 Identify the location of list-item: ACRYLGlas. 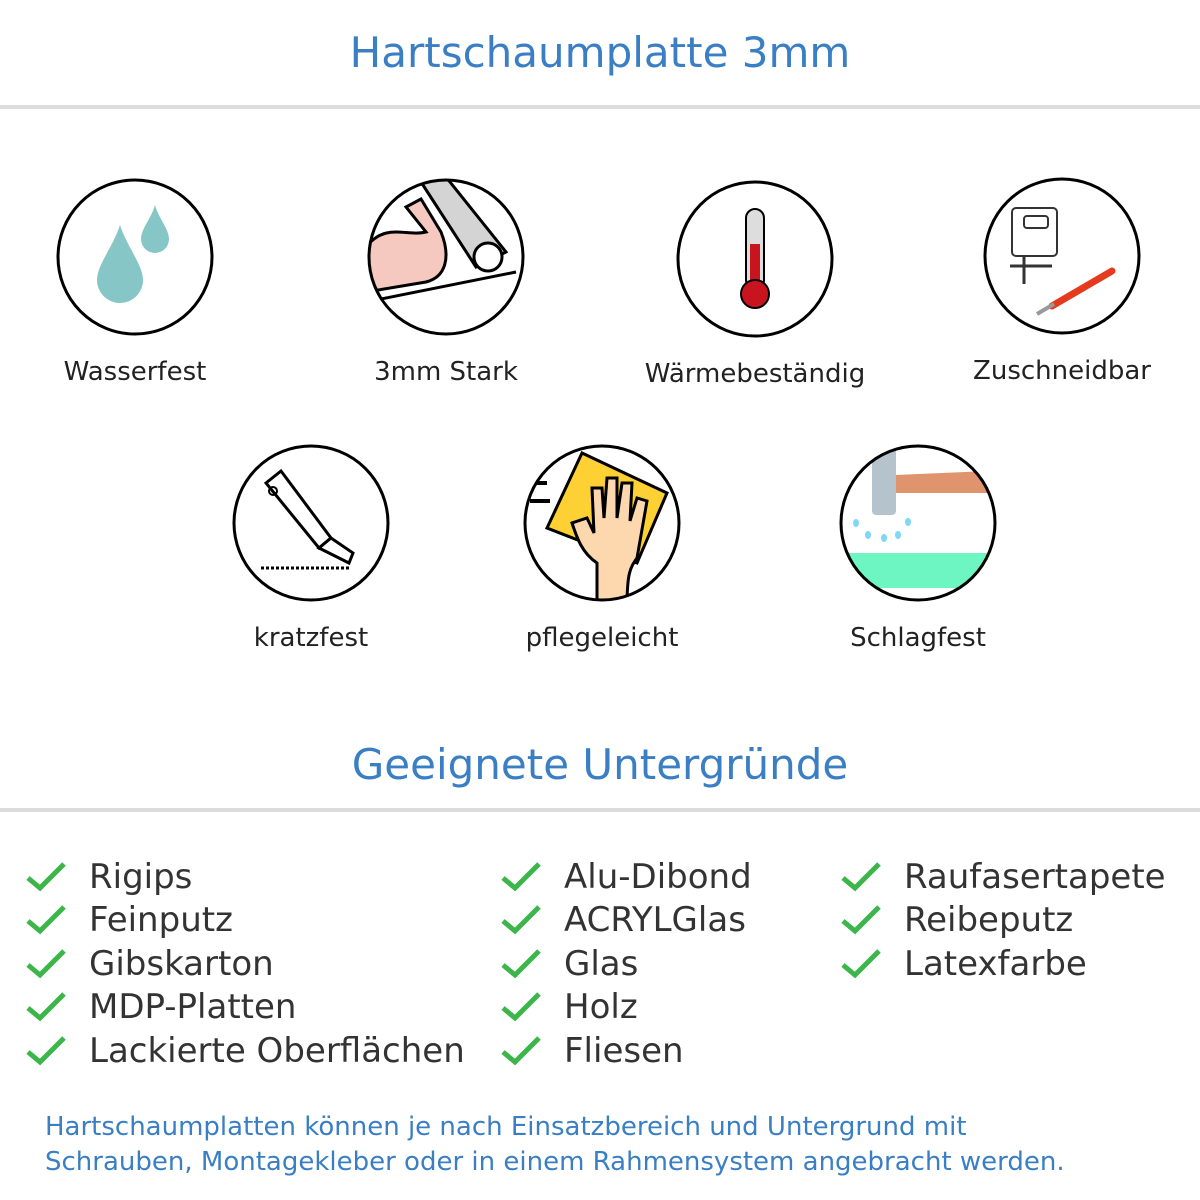
(626, 921).